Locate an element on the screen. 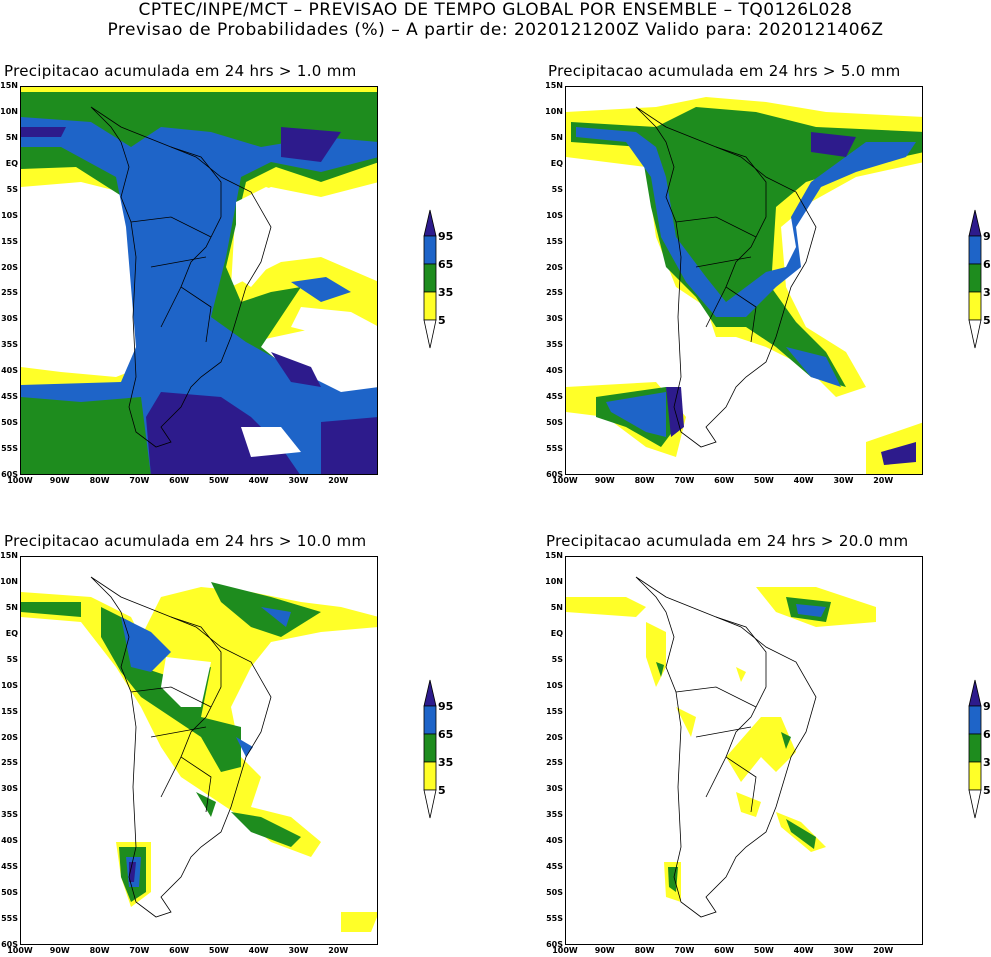 This screenshot has width=991, height=957. lon-tick-label: 40W is located at coordinates (258, 950).